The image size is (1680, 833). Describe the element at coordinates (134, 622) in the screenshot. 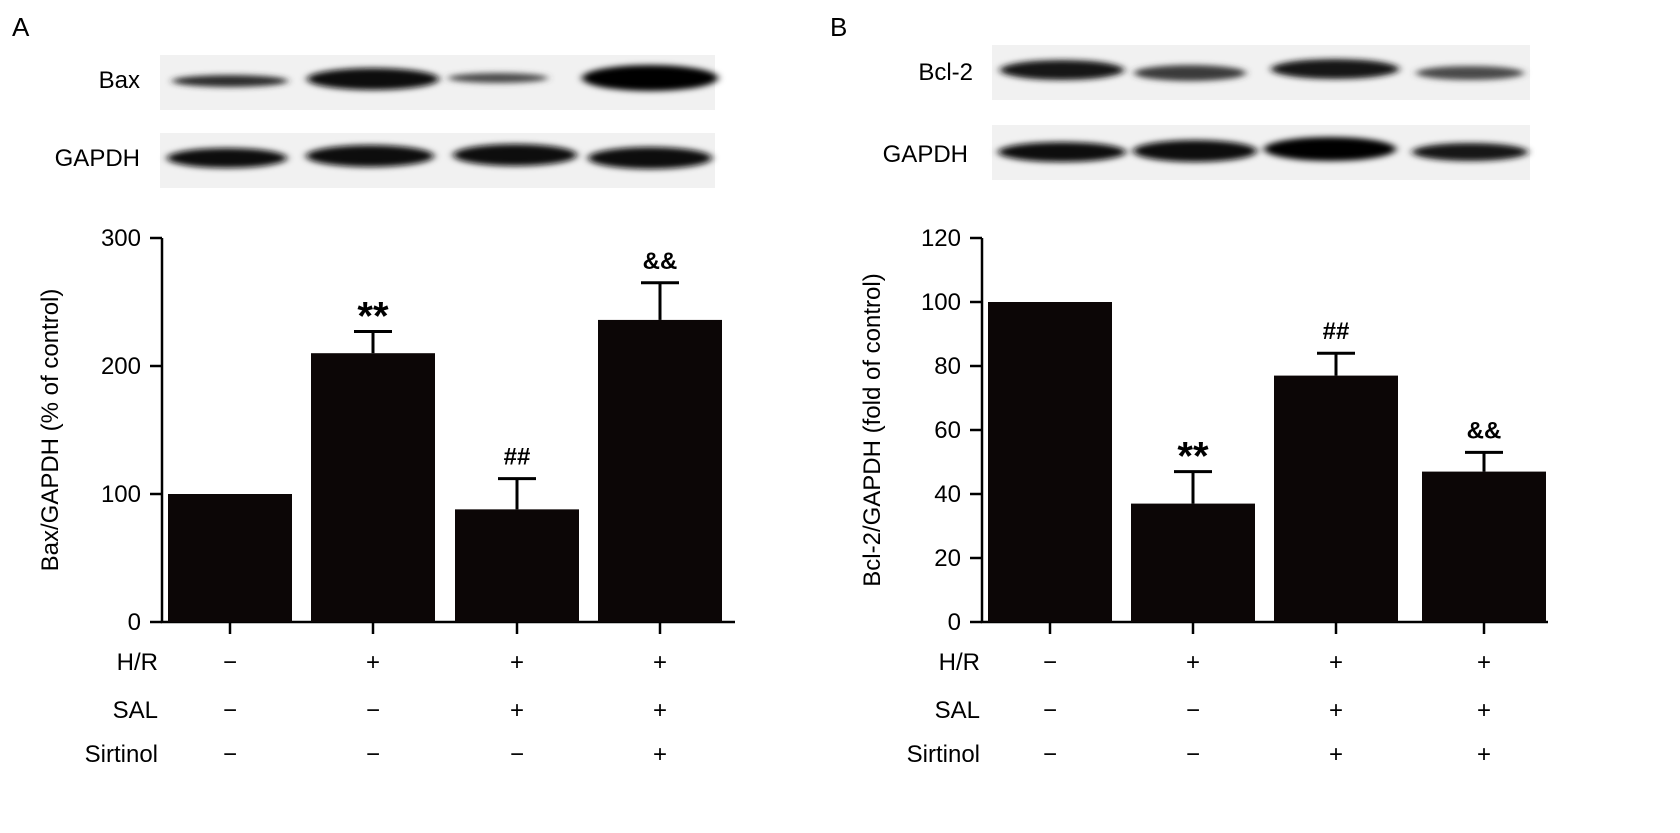

I see `chart-a-ytick-label-0: 0` at that location.